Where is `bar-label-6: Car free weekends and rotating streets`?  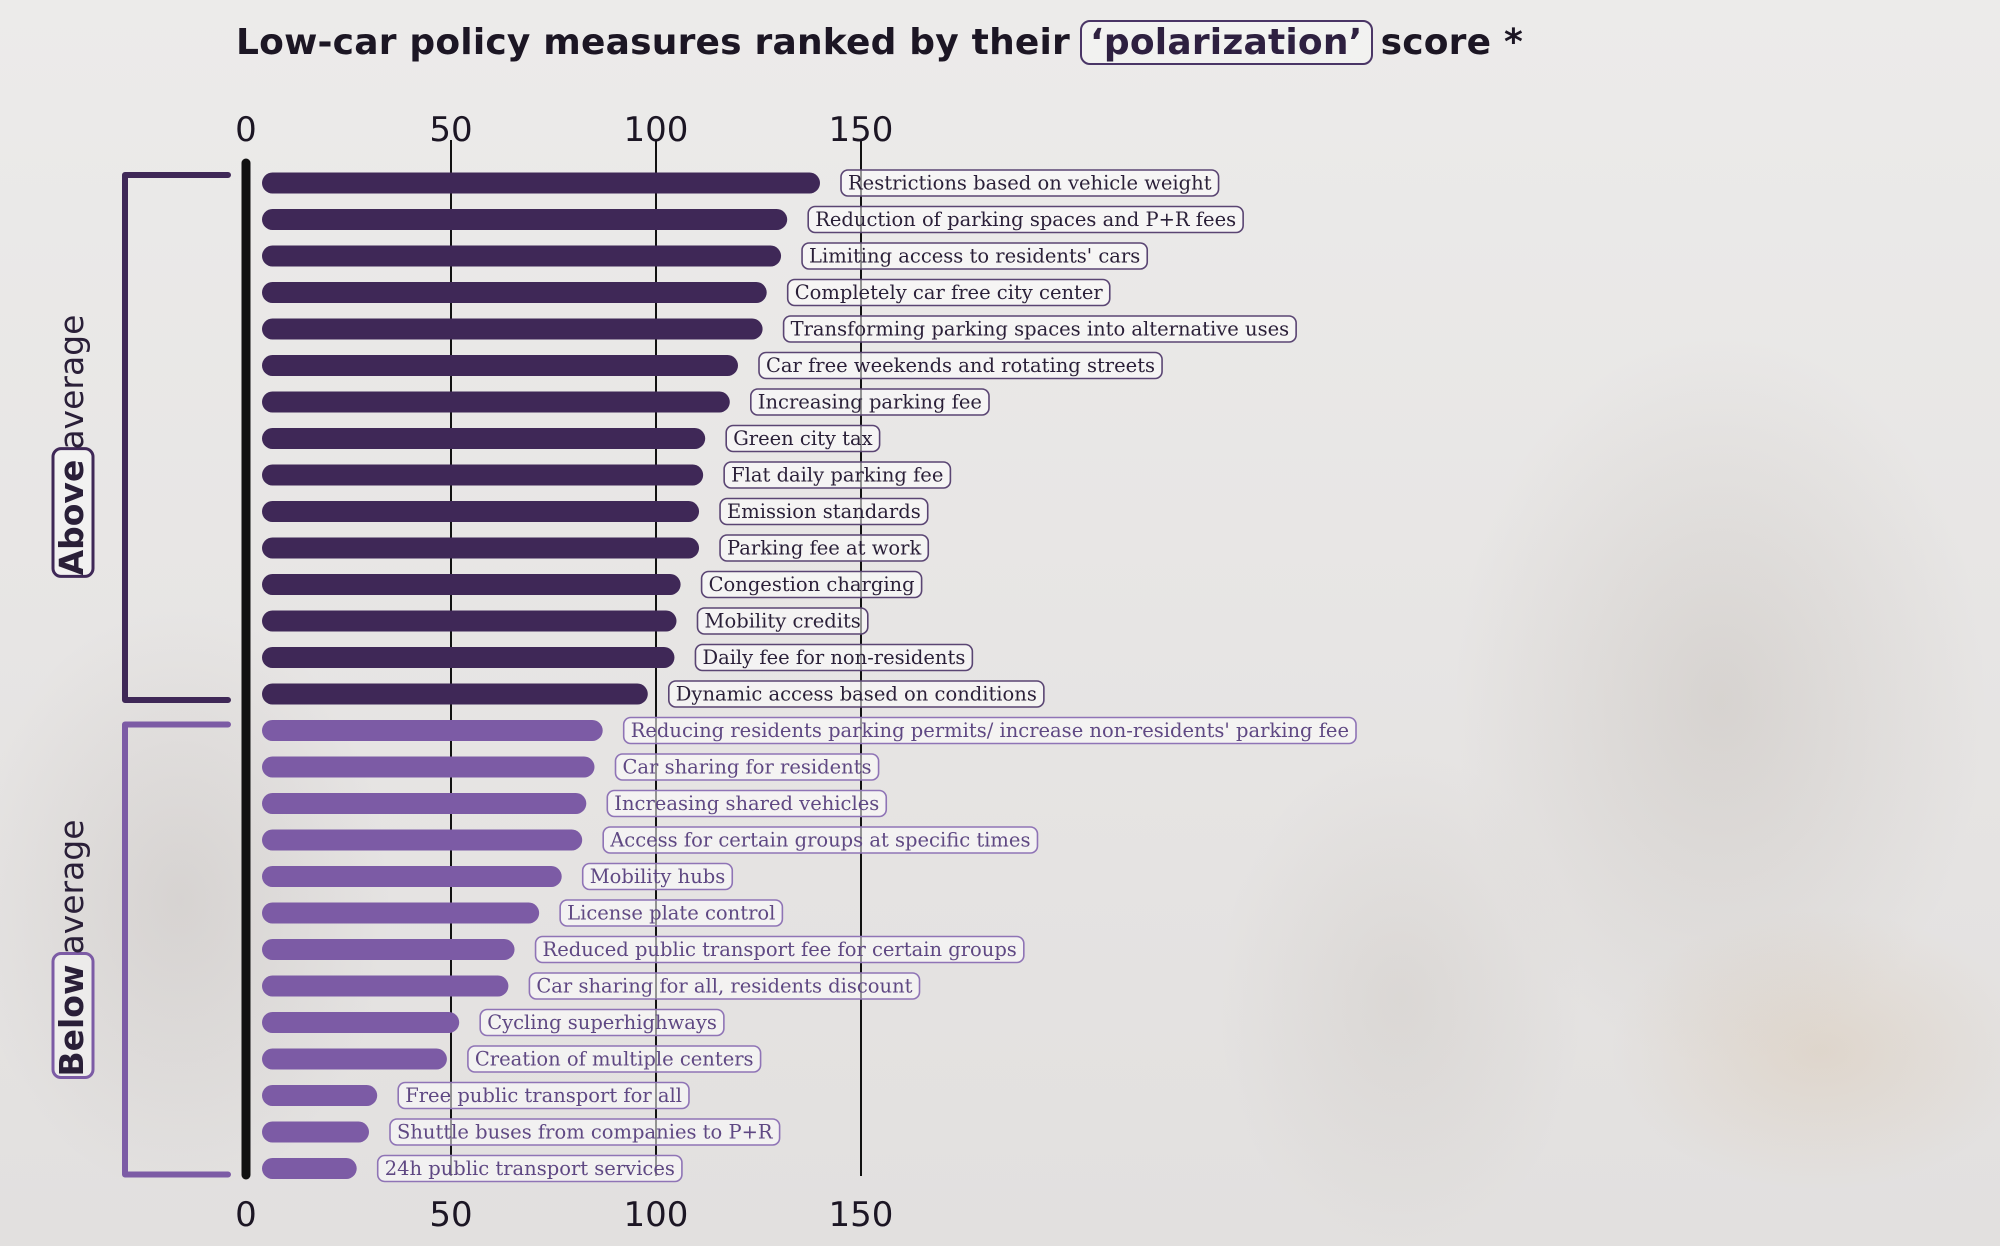
bar-label-6: Car free weekends and rotating streets is located at coordinates (960, 365).